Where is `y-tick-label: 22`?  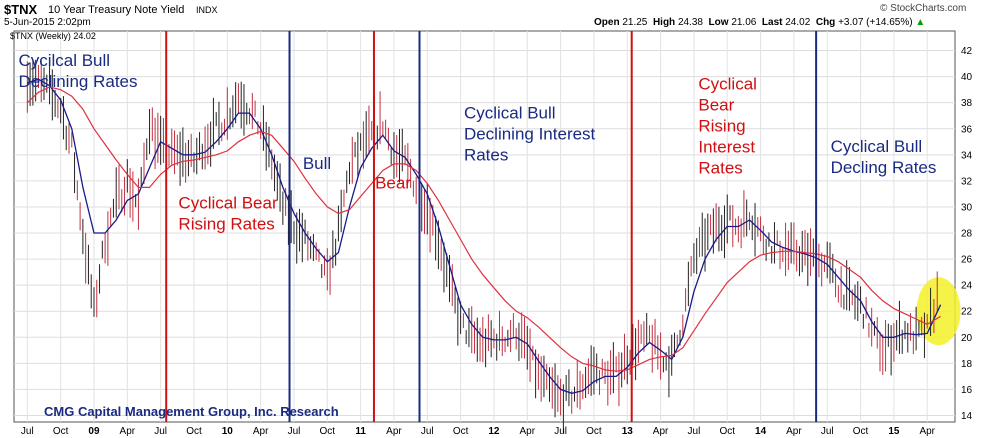 y-tick-label: 22 is located at coordinates (967, 312).